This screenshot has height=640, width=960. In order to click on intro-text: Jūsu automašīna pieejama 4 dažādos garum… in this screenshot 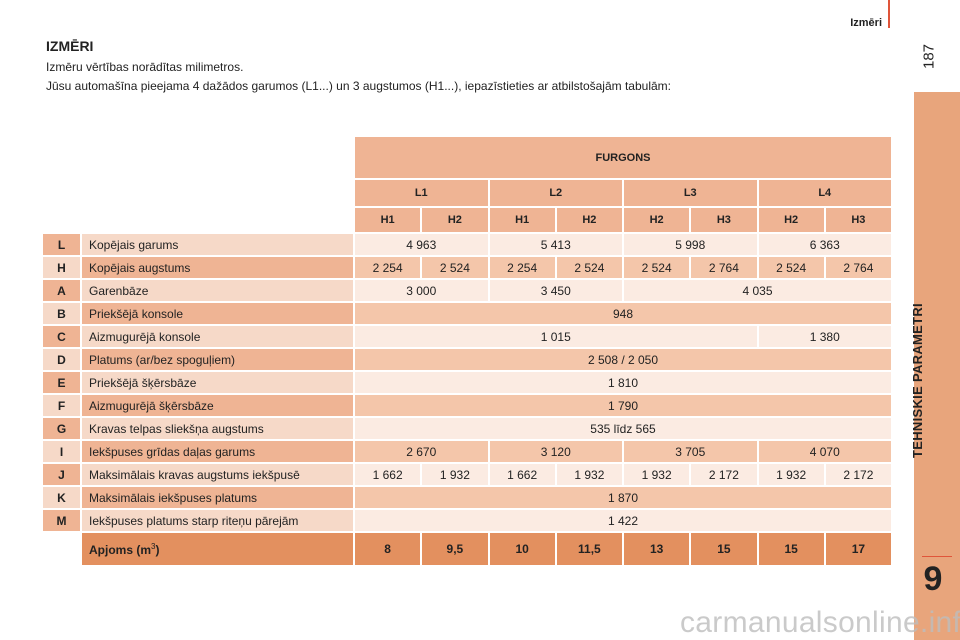, I will do `click(358, 86)`.